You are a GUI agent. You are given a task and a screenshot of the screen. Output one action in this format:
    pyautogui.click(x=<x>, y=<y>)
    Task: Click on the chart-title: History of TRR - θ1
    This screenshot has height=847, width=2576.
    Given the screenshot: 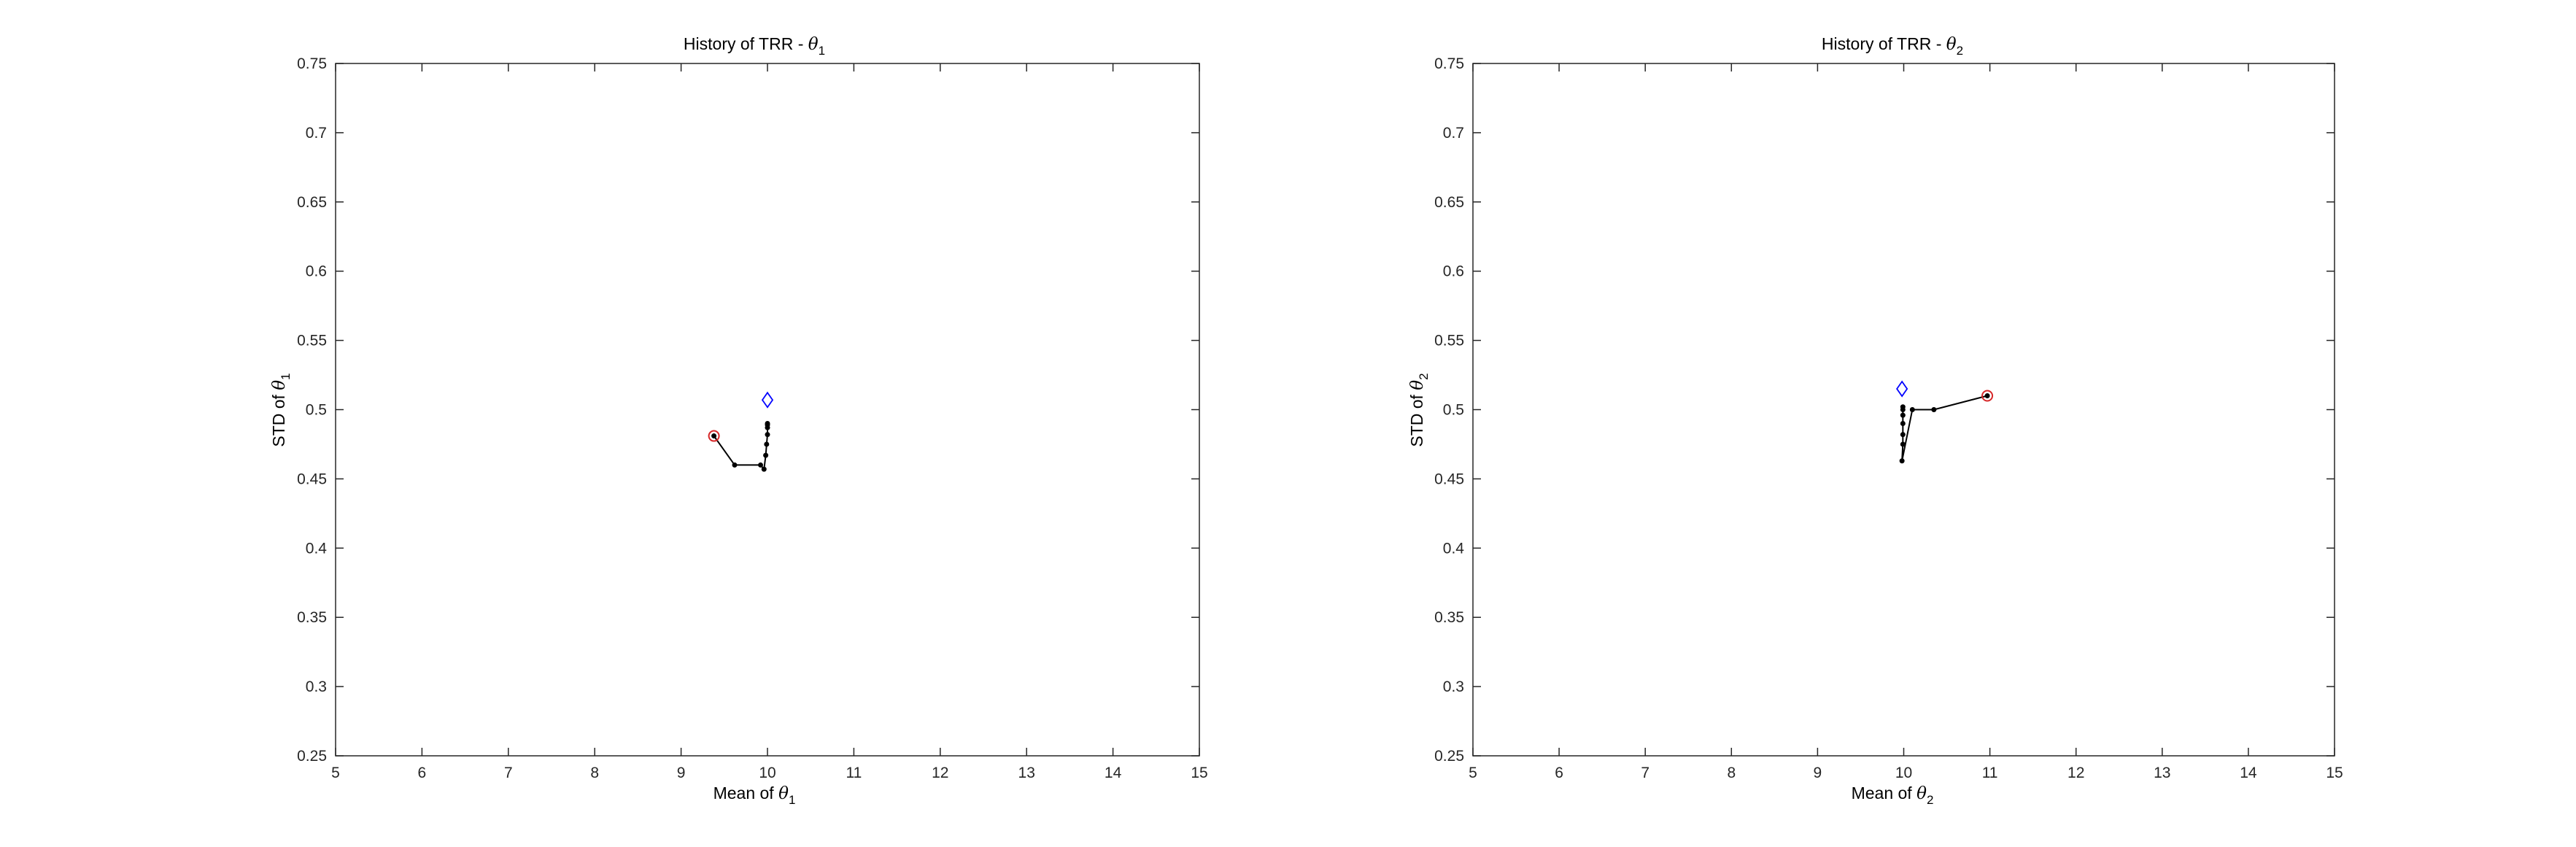 What is the action you would take?
    pyautogui.click(x=754, y=46)
    